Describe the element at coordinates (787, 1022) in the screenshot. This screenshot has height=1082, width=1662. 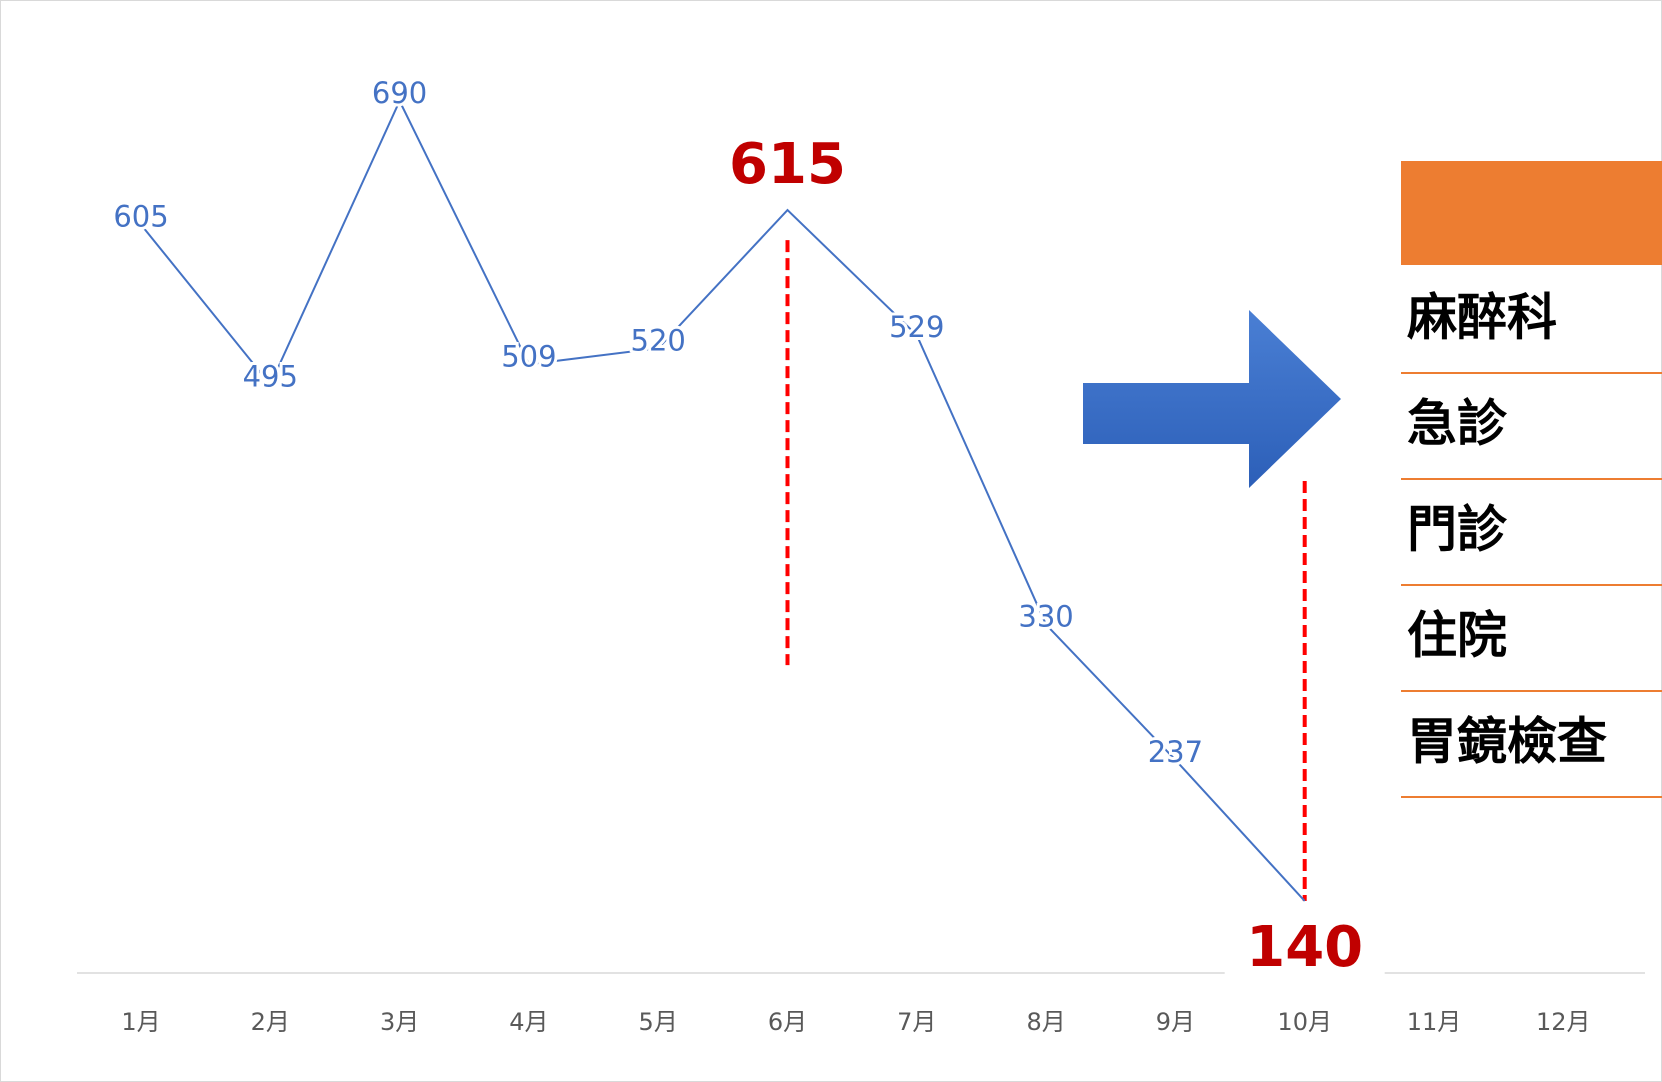
I see `x-tick-label: 6月` at that location.